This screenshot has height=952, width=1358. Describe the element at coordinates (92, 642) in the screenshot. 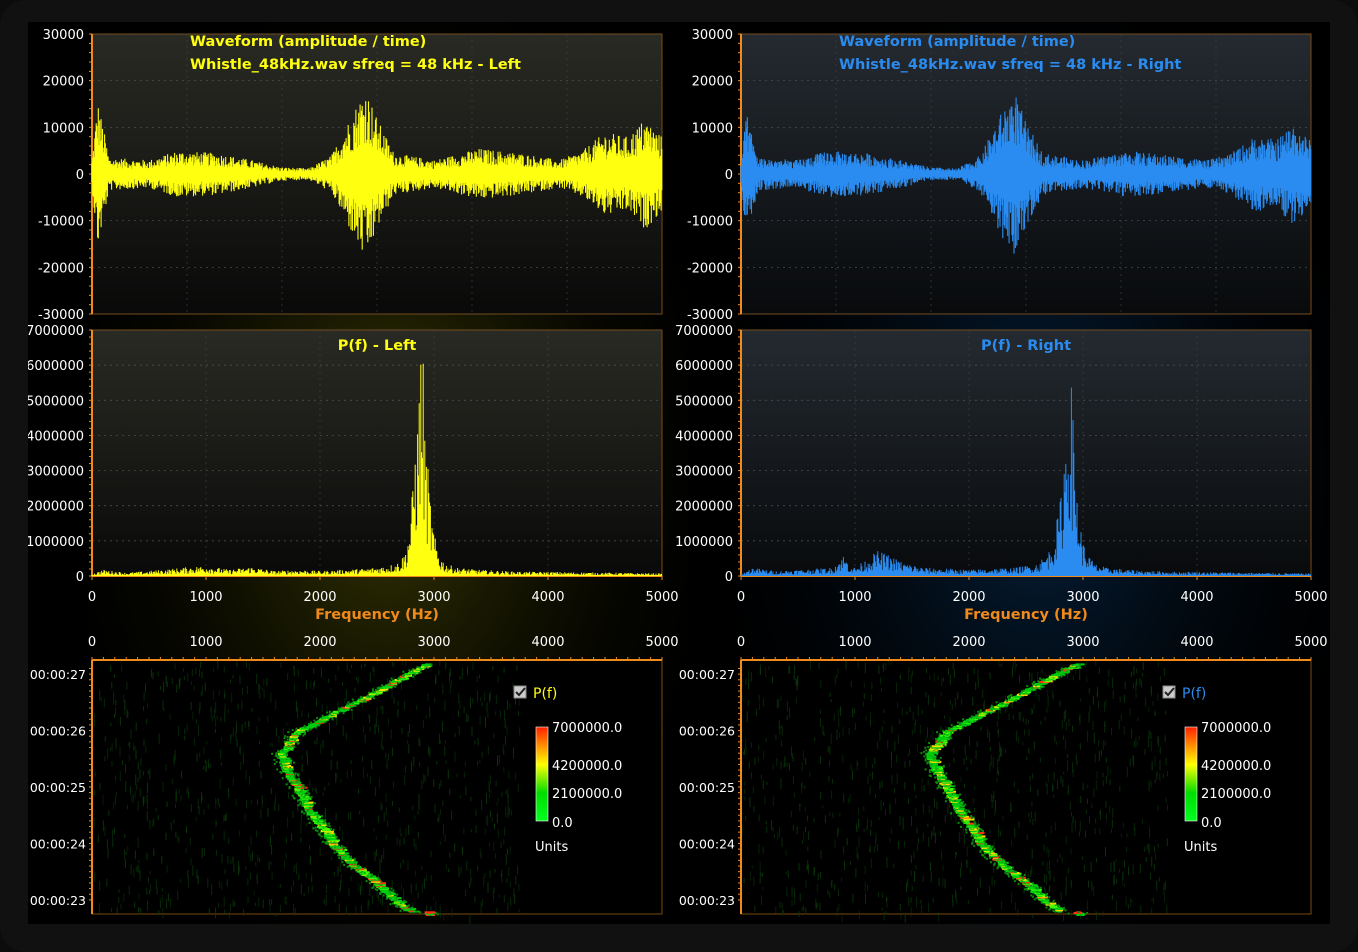

I see `spectrogram-x-tick-label: 0` at that location.